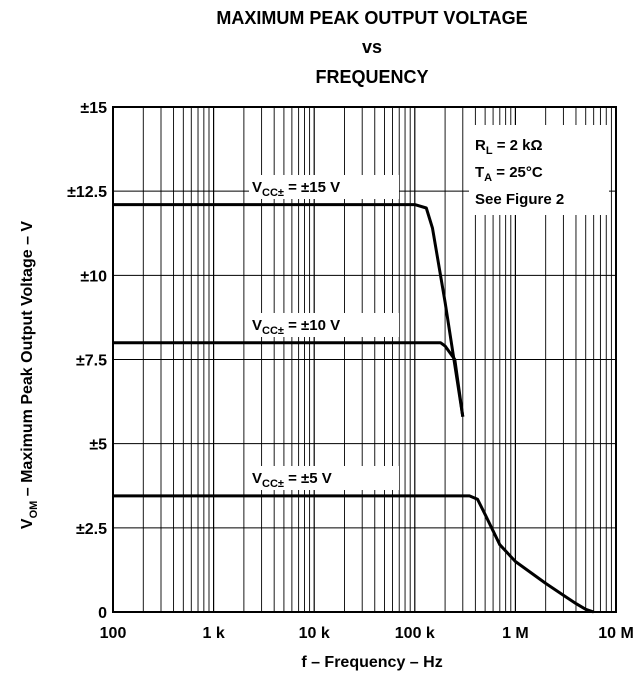 This screenshot has height=677, width=644. I want to click on y-tick-label: ±15, so click(93, 108).